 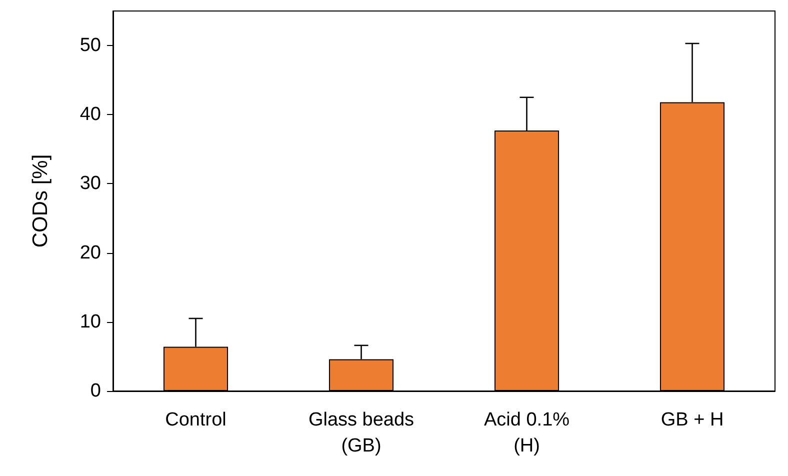 I want to click on x-tick-label: Glass beads (GB), so click(x=361, y=433).